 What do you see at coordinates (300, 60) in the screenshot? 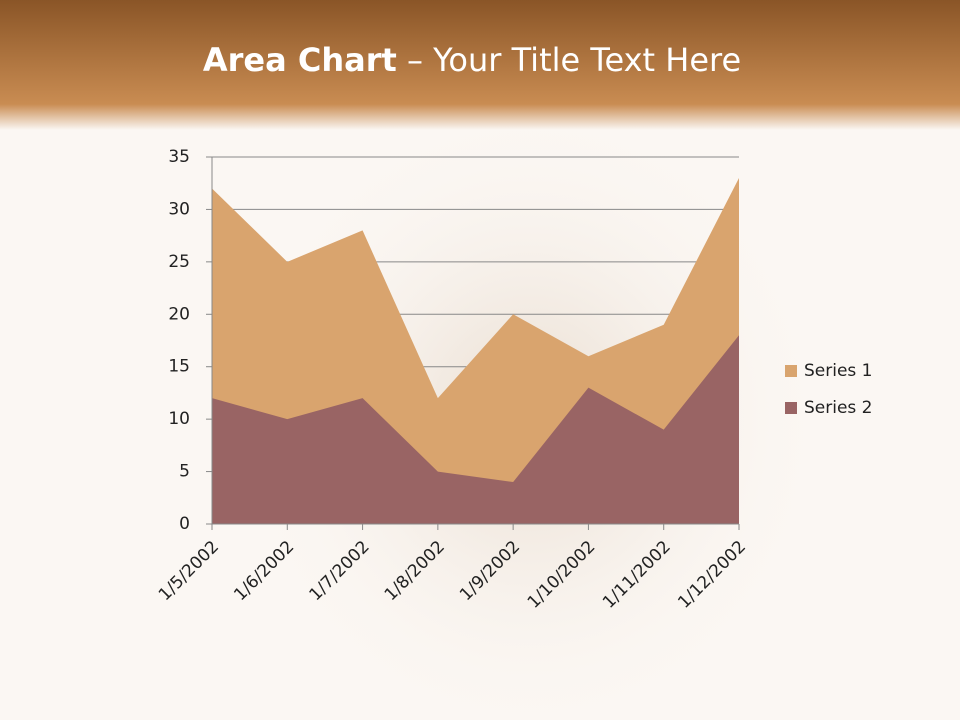
I see `title-bold: Area Chart` at bounding box center [300, 60].